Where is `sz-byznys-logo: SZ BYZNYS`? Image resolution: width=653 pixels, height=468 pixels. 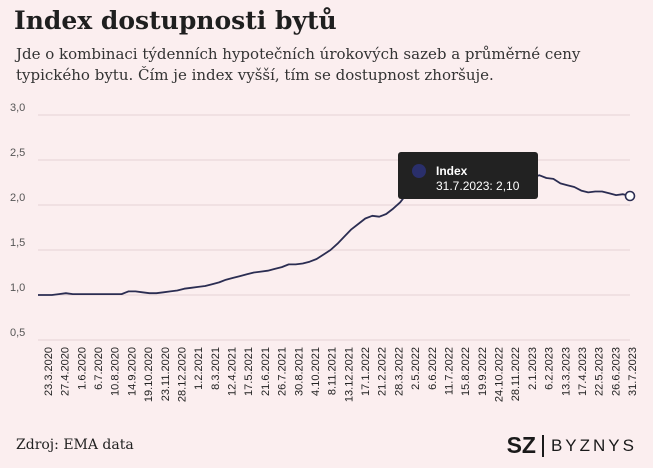 sz-byznys-logo: SZ BYZNYS is located at coordinates (572, 445).